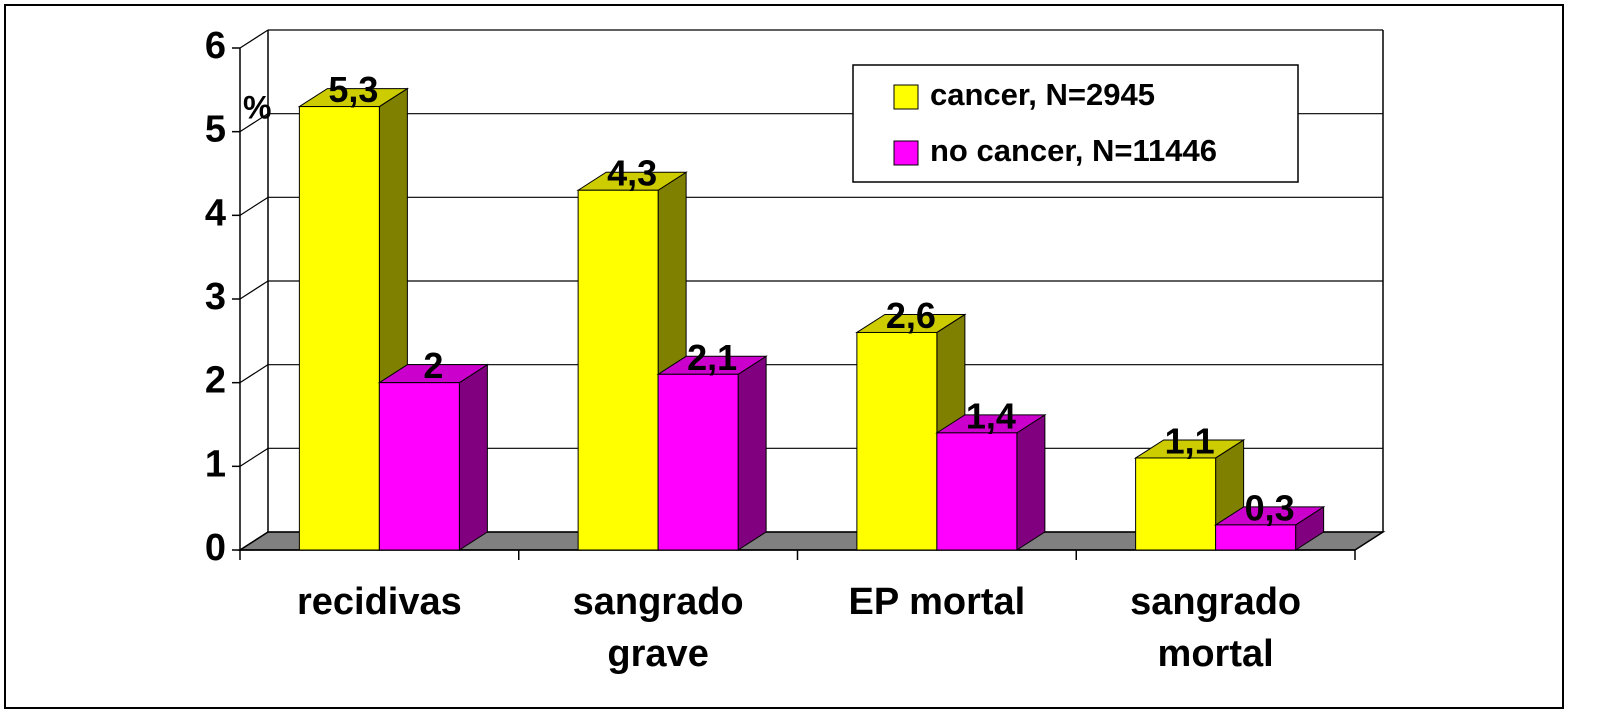  I want to click on y-tick-label: 4, so click(215, 213).